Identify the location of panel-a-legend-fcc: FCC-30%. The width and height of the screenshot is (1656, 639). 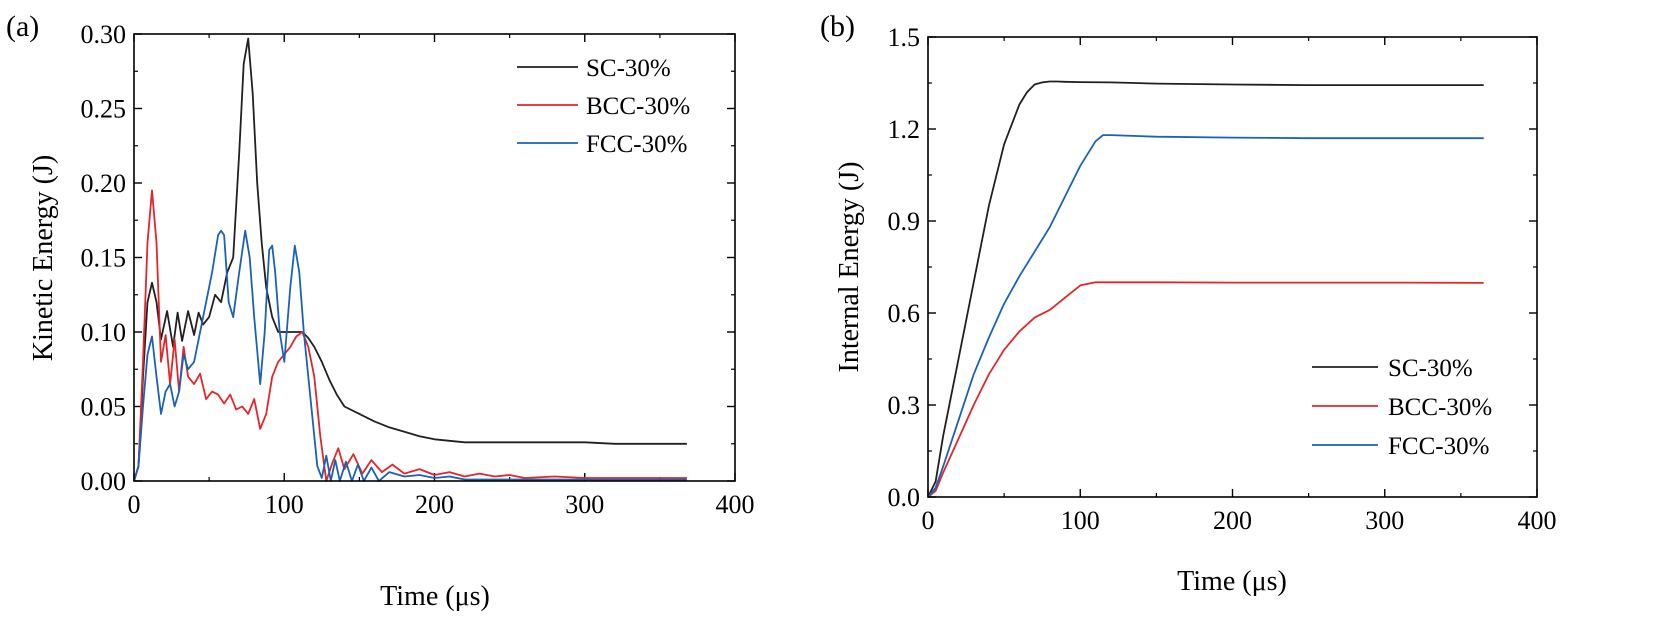
(636, 144).